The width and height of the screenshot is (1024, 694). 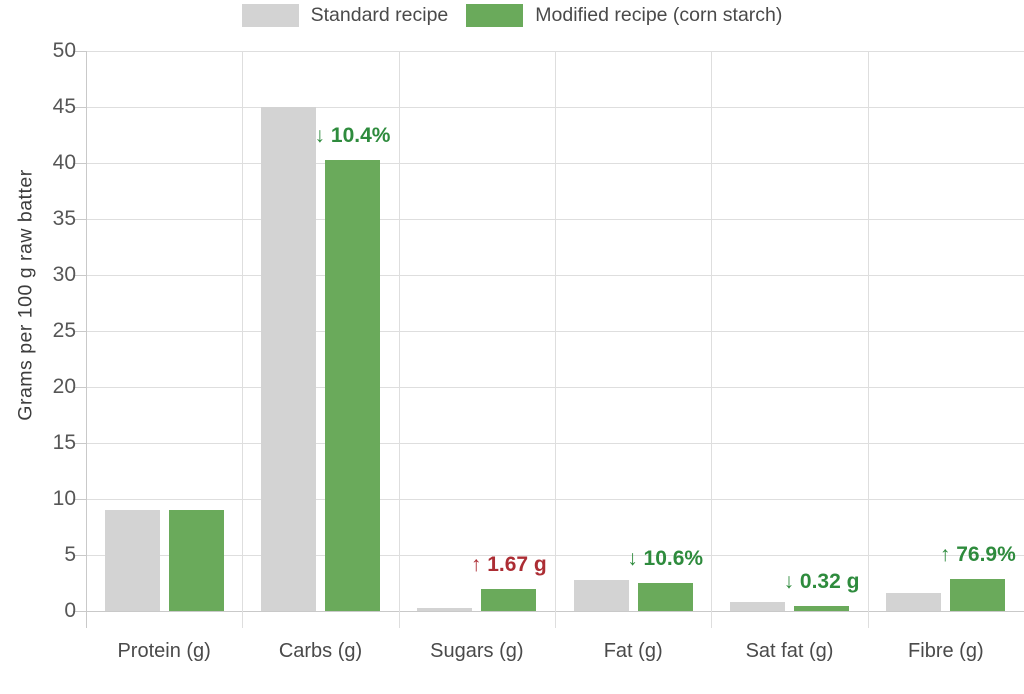 I want to click on bar-modified-carbs-g-, so click(x=352, y=385).